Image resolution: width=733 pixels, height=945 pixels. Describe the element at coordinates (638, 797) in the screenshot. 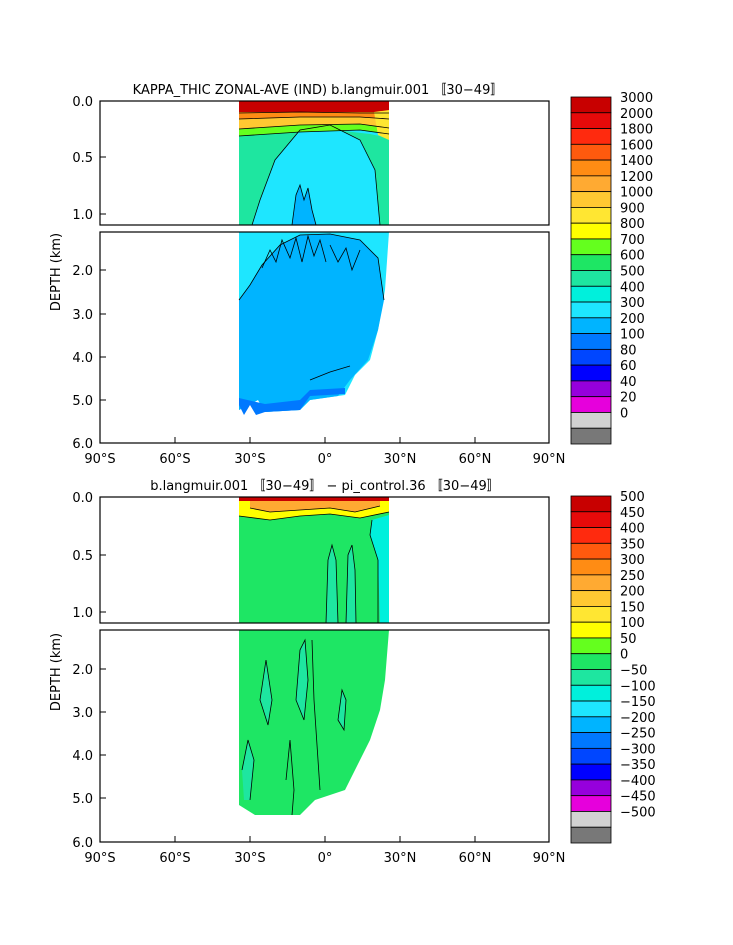

I see `colorbar-label: −450` at that location.